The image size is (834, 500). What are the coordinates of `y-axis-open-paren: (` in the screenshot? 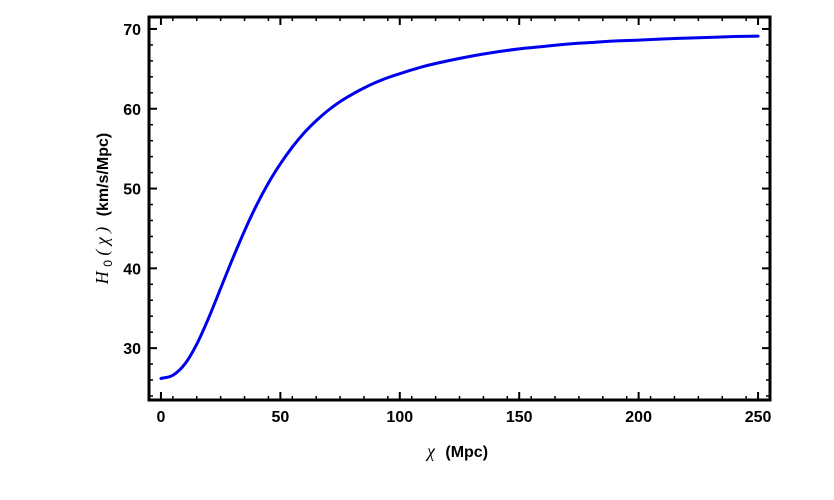 It's located at (102, 252).